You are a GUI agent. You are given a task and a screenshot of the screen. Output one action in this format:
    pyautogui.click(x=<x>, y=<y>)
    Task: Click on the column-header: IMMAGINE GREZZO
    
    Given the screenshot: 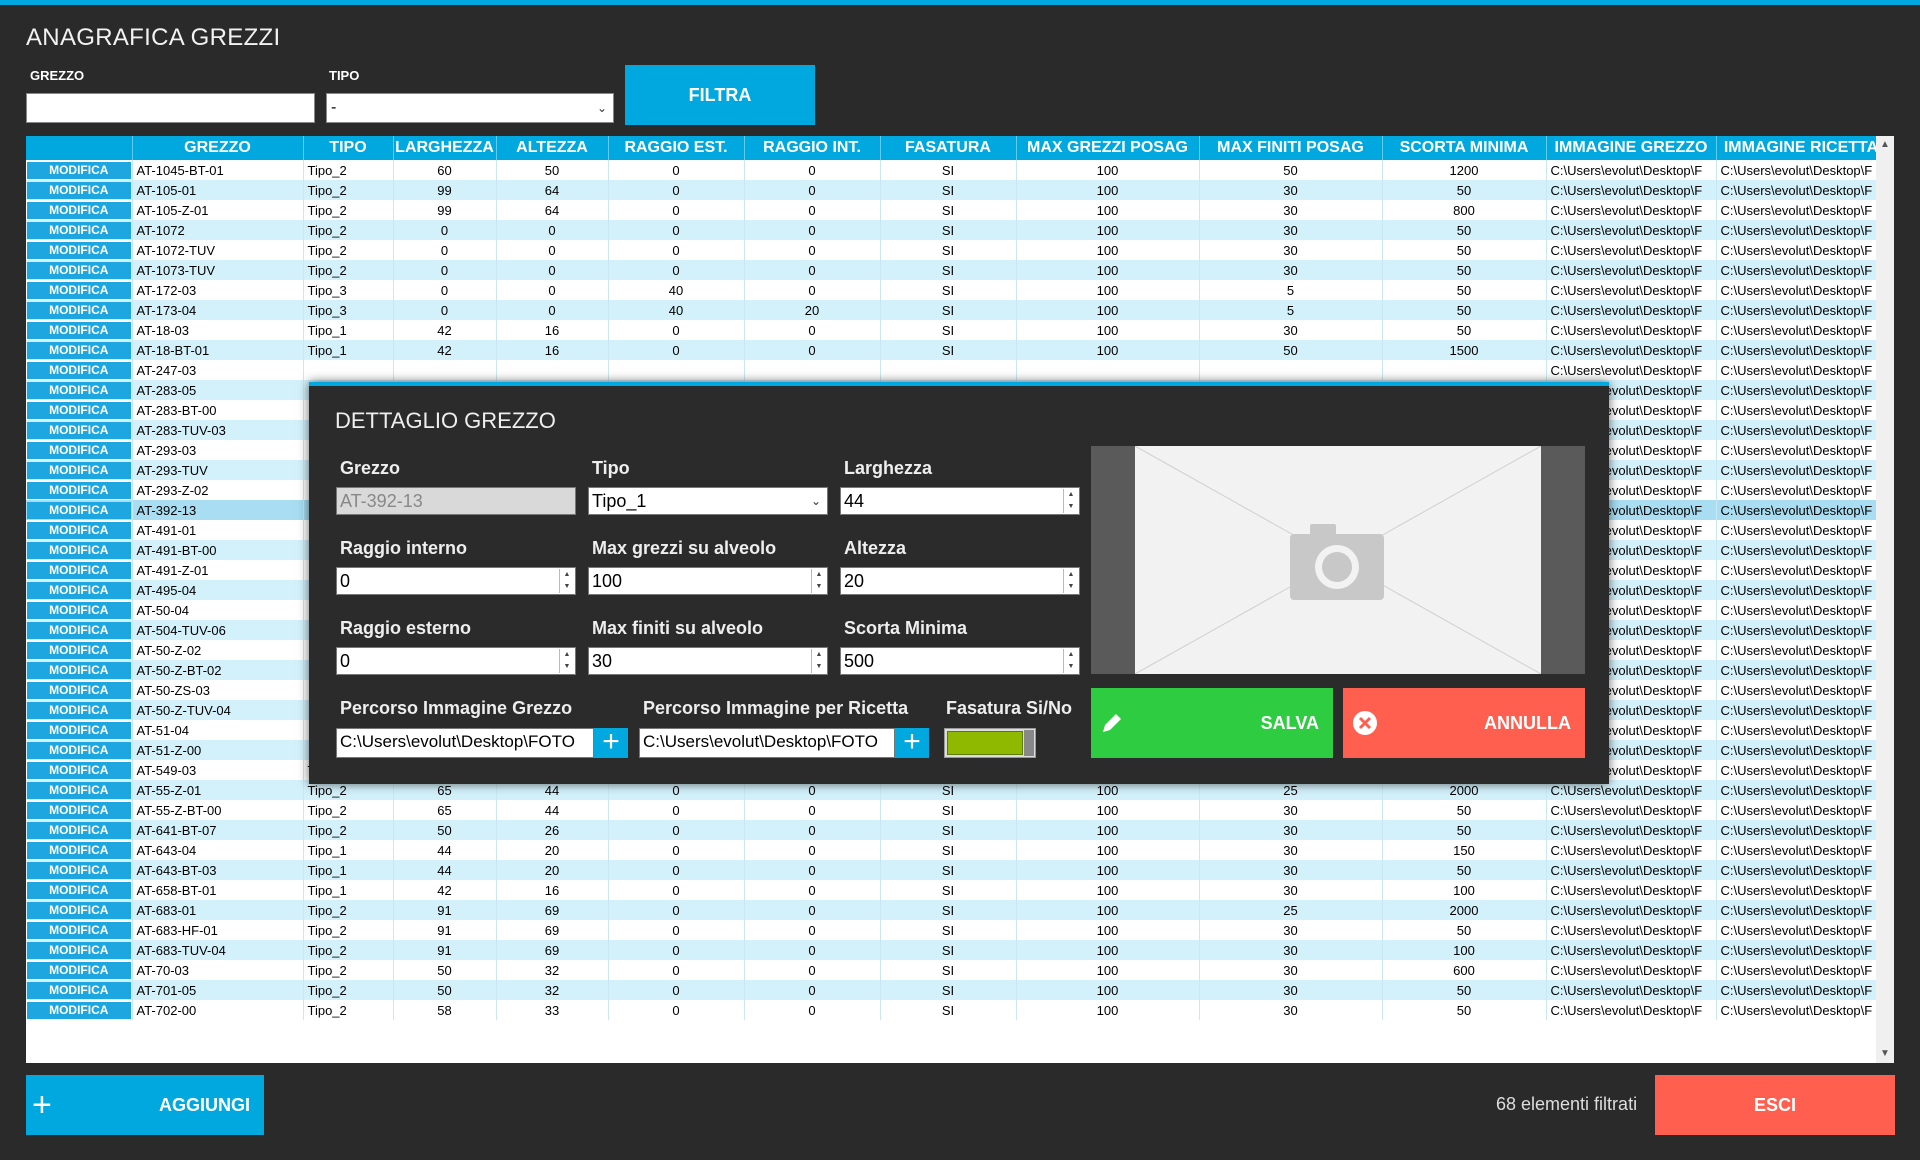 What is the action you would take?
    pyautogui.click(x=1631, y=148)
    